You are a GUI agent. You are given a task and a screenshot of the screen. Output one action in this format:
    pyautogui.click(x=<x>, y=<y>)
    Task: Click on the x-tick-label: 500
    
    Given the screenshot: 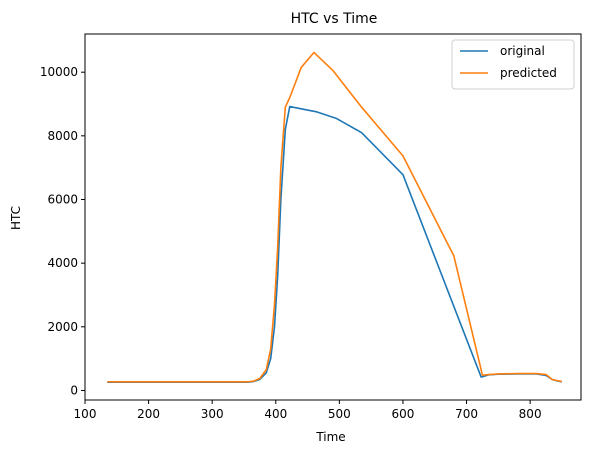 What is the action you would take?
    pyautogui.click(x=339, y=414)
    